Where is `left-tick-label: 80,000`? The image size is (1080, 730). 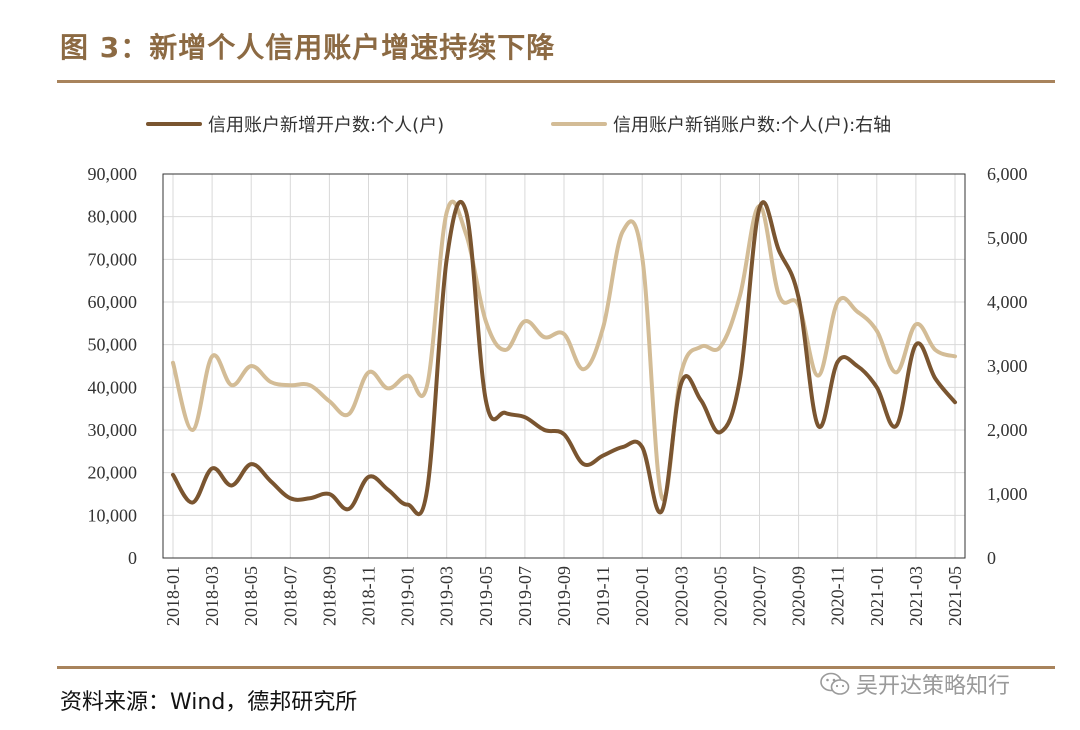 left-tick-label: 80,000 is located at coordinates (113, 217).